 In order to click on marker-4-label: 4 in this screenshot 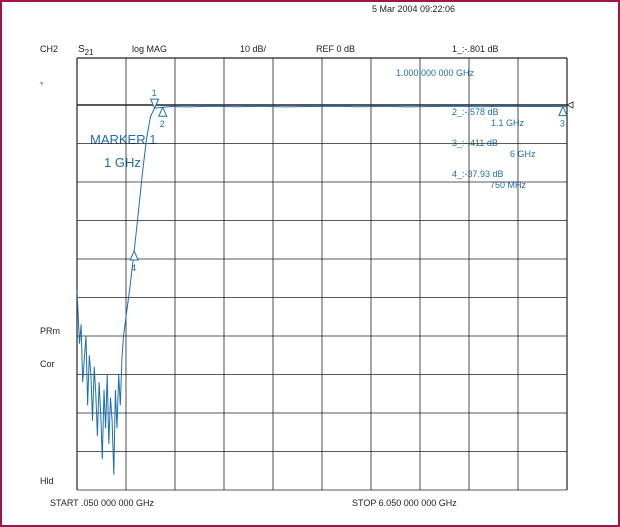, I will do `click(133, 268)`.